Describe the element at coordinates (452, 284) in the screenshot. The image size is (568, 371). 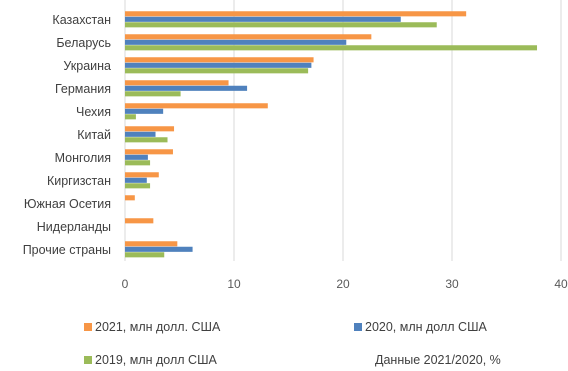
I see `x-tick-label: 30` at that location.